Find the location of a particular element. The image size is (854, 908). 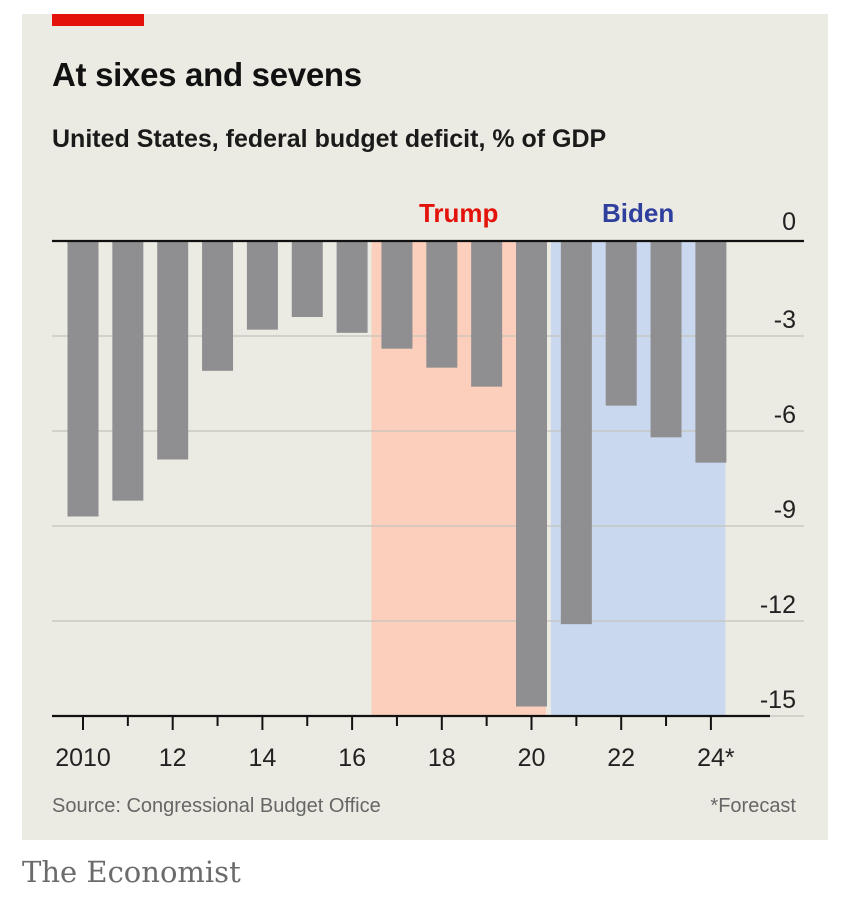

x-tick-label: 2010 is located at coordinates (83, 758).